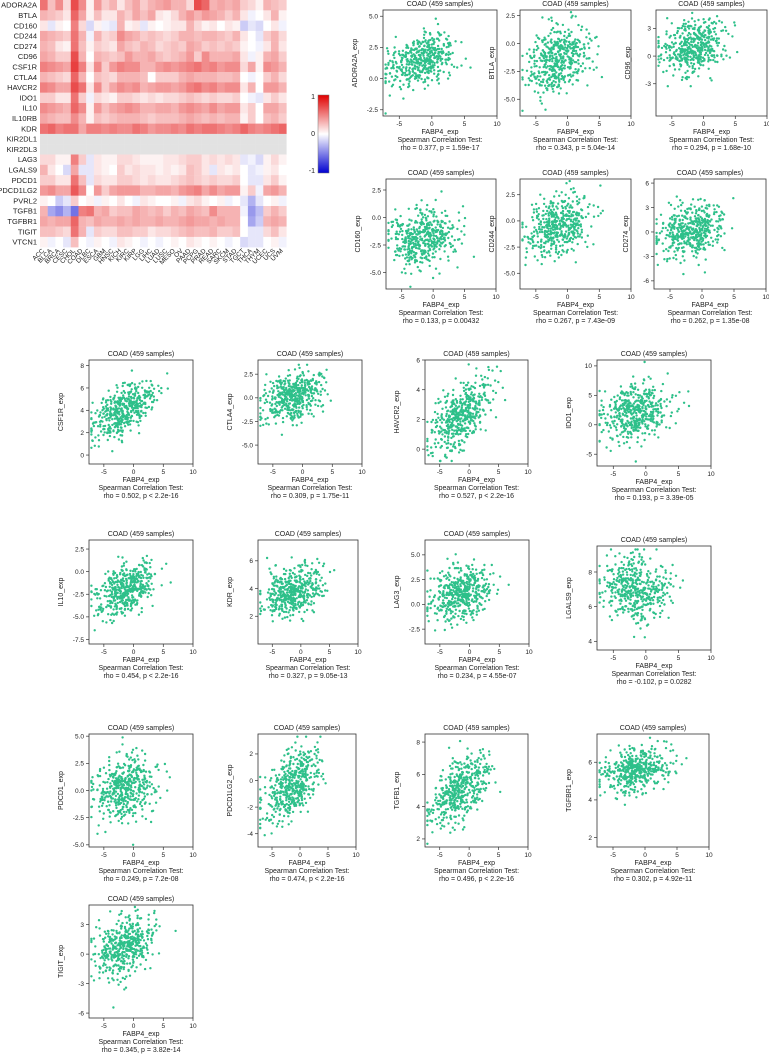  Describe the element at coordinates (82, 455) in the screenshot. I see `y-tick-label: 0` at that location.